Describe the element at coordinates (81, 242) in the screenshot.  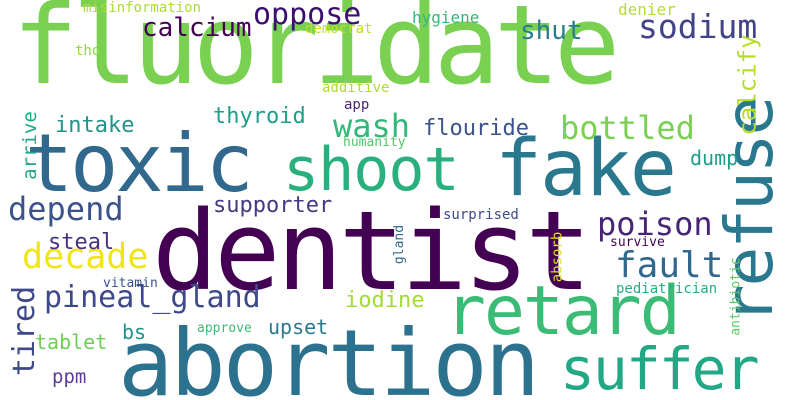
I see `word: steal` at that location.